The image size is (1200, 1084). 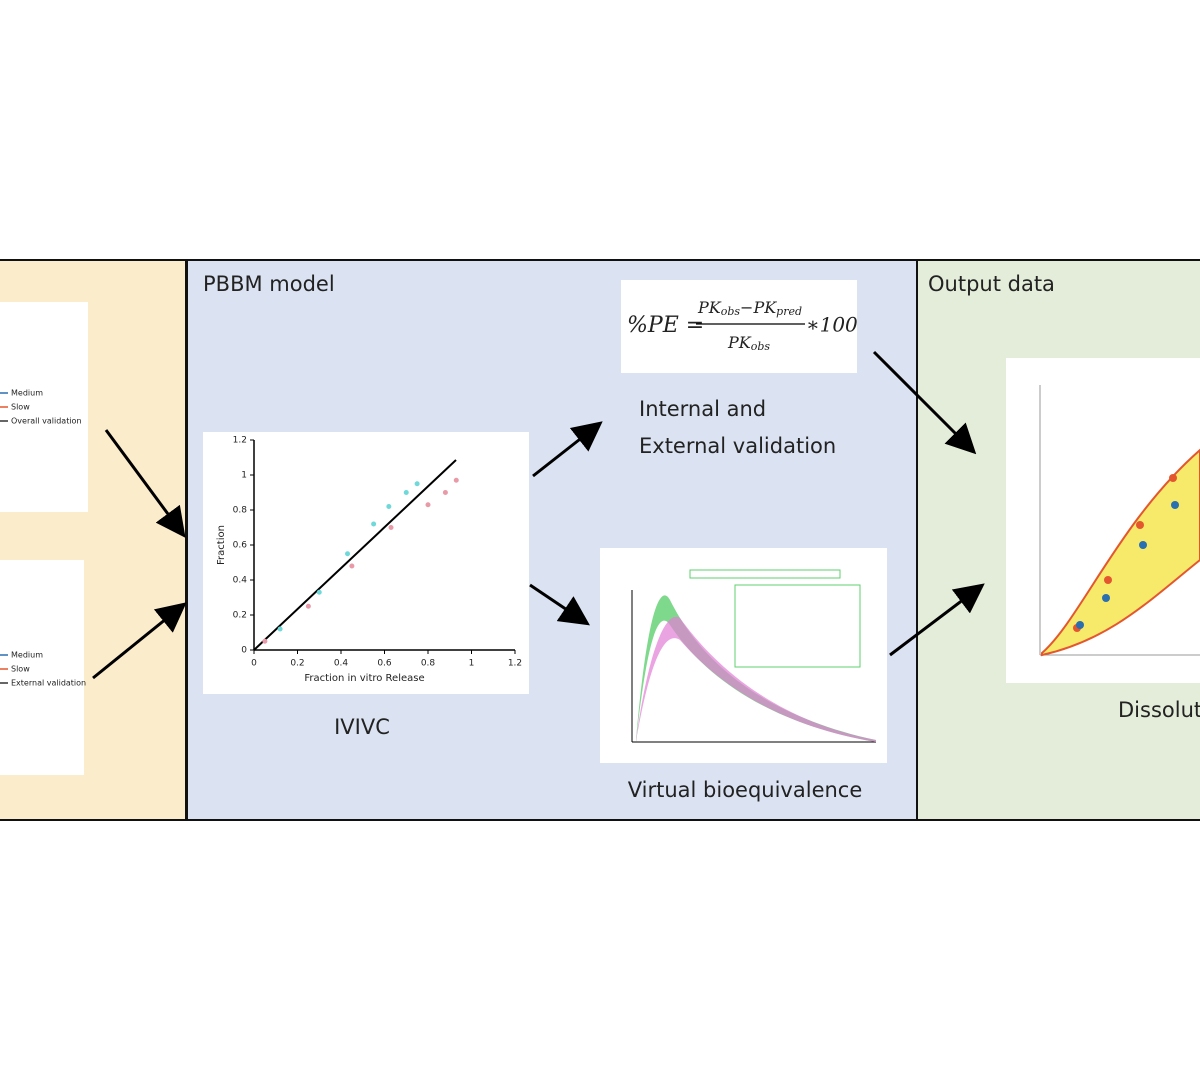 I want to click on label: Internal and, so click(x=702, y=409).